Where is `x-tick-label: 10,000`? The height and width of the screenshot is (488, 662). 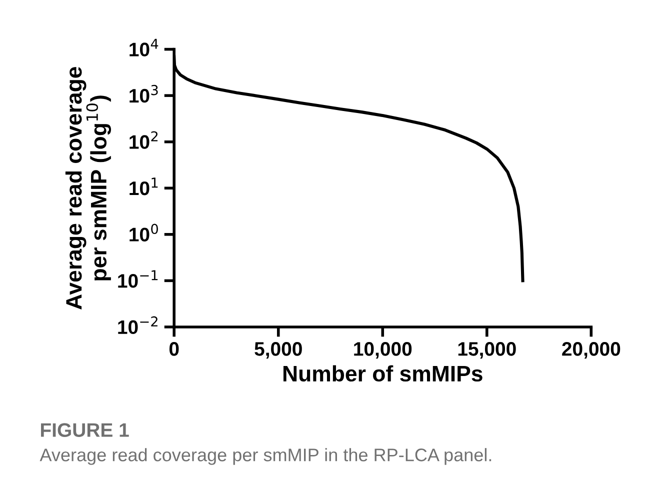 x-tick-label: 10,000 is located at coordinates (383, 350).